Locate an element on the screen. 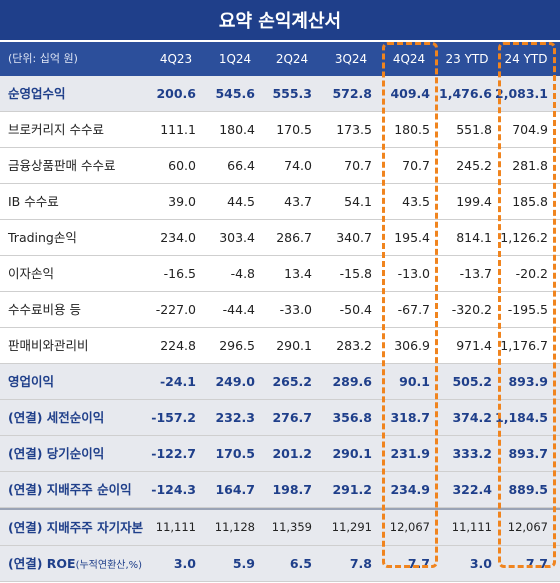 The height and width of the screenshot is (583, 560). row-label-text: 수수료비용 등 is located at coordinates (44, 309).